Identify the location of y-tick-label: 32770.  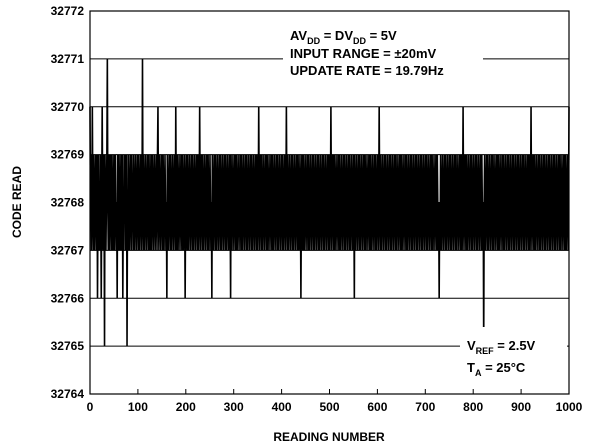
(68, 107).